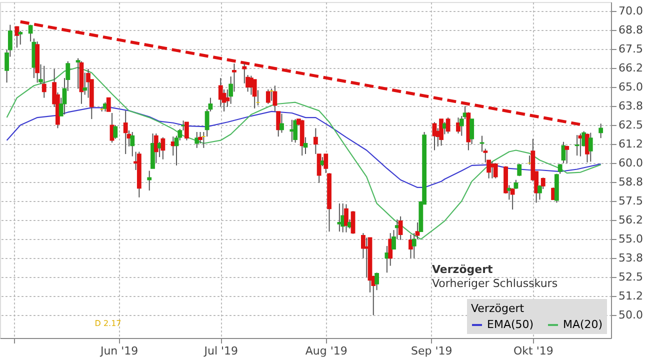 The image size is (645, 358). Describe the element at coordinates (630, 239) in the screenshot. I see `y-tick-label: 55.0` at that location.